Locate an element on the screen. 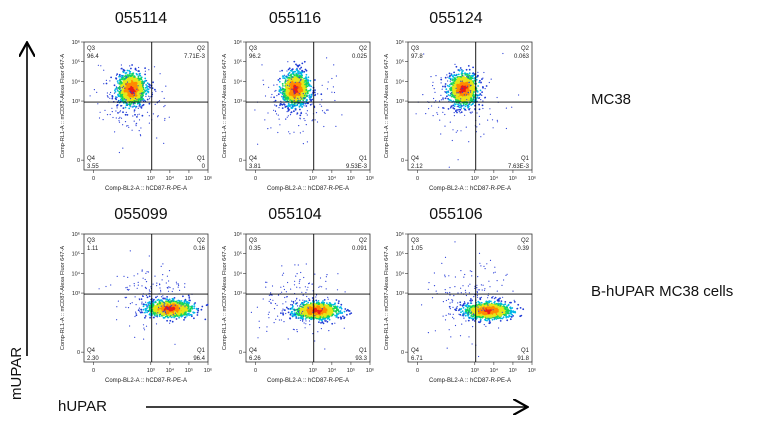 The width and height of the screenshot is (762, 427). quadrant-value-q2: 0.025 is located at coordinates (360, 57).